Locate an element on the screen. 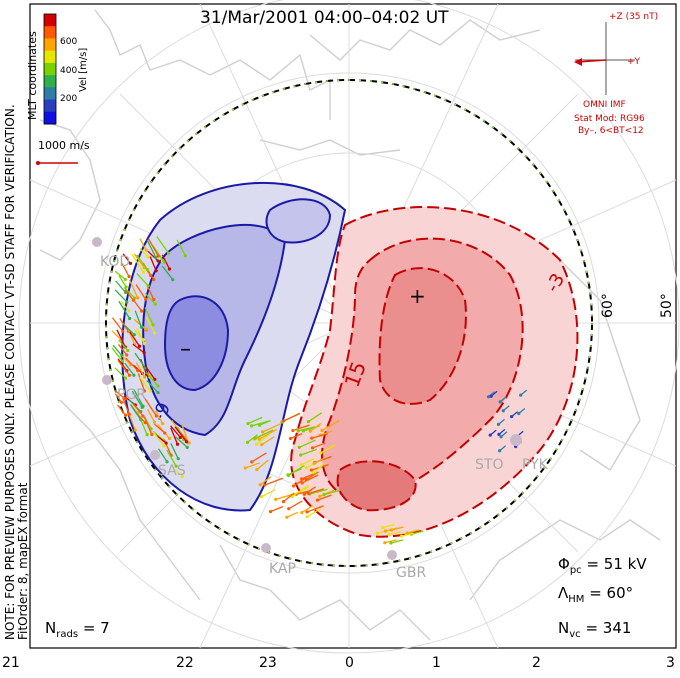 The width and height of the screenshot is (680, 678). stat-phi-pc-value: = 51 kV is located at coordinates (616, 564).